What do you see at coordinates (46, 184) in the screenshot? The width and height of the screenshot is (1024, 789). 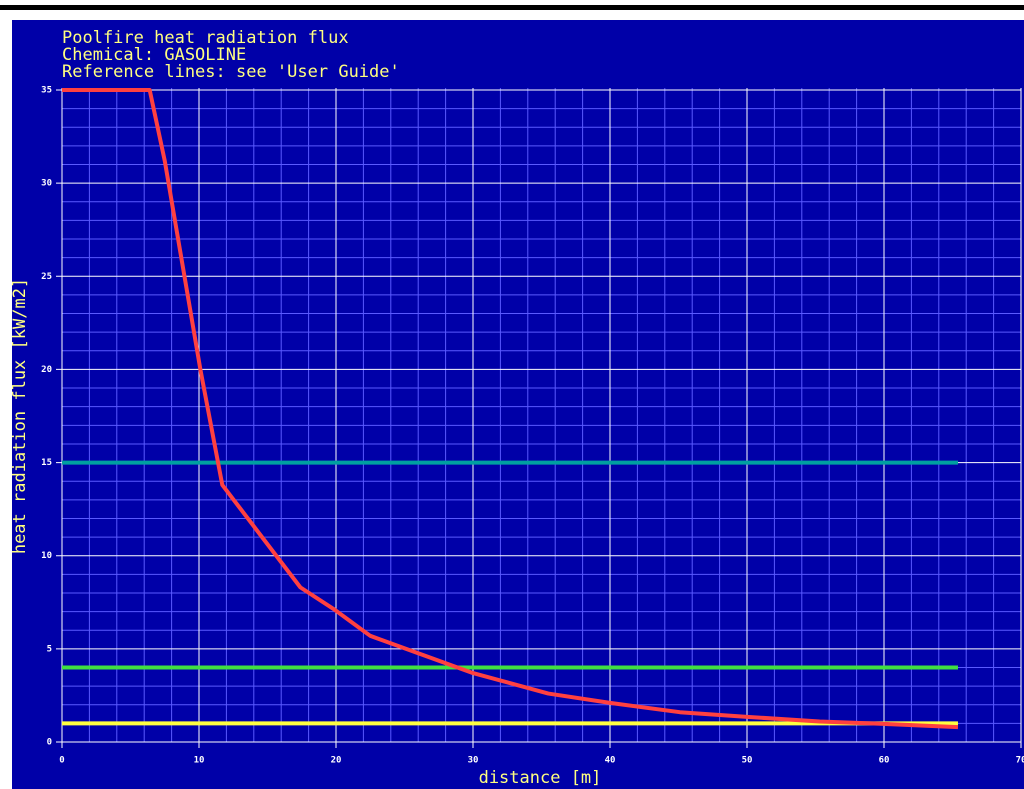 I see `y-tick-label: 30` at bounding box center [46, 184].